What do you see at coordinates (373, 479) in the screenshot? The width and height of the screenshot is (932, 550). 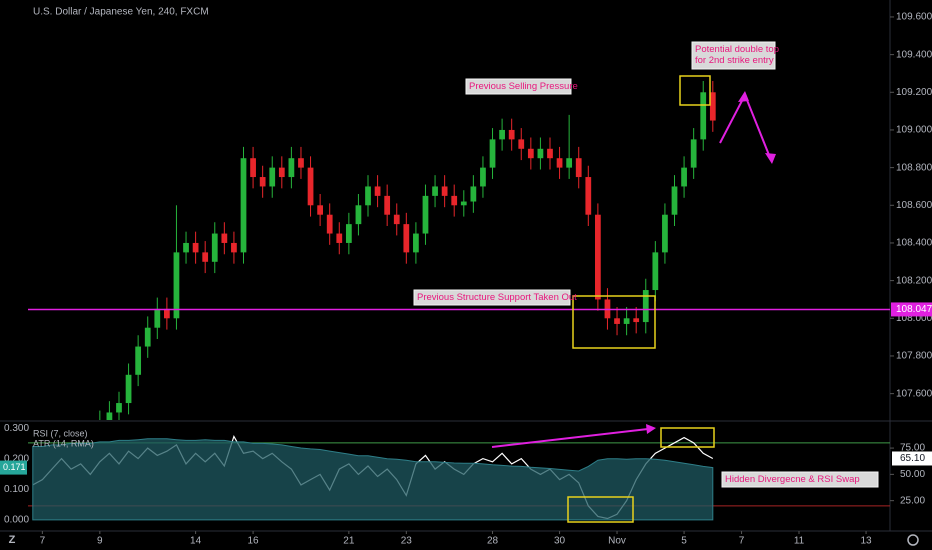 I see `atr-area` at bounding box center [373, 479].